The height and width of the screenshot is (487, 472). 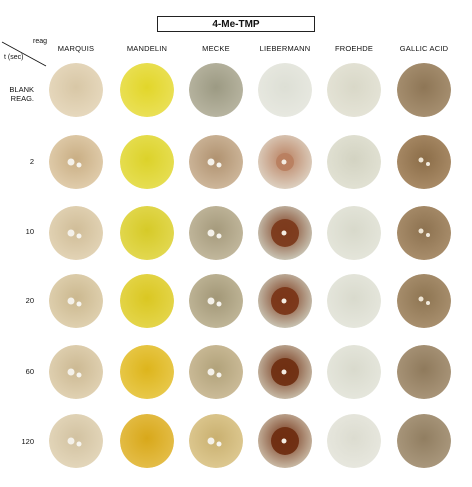 I want to click on row-label-line: 120, so click(x=27, y=441).